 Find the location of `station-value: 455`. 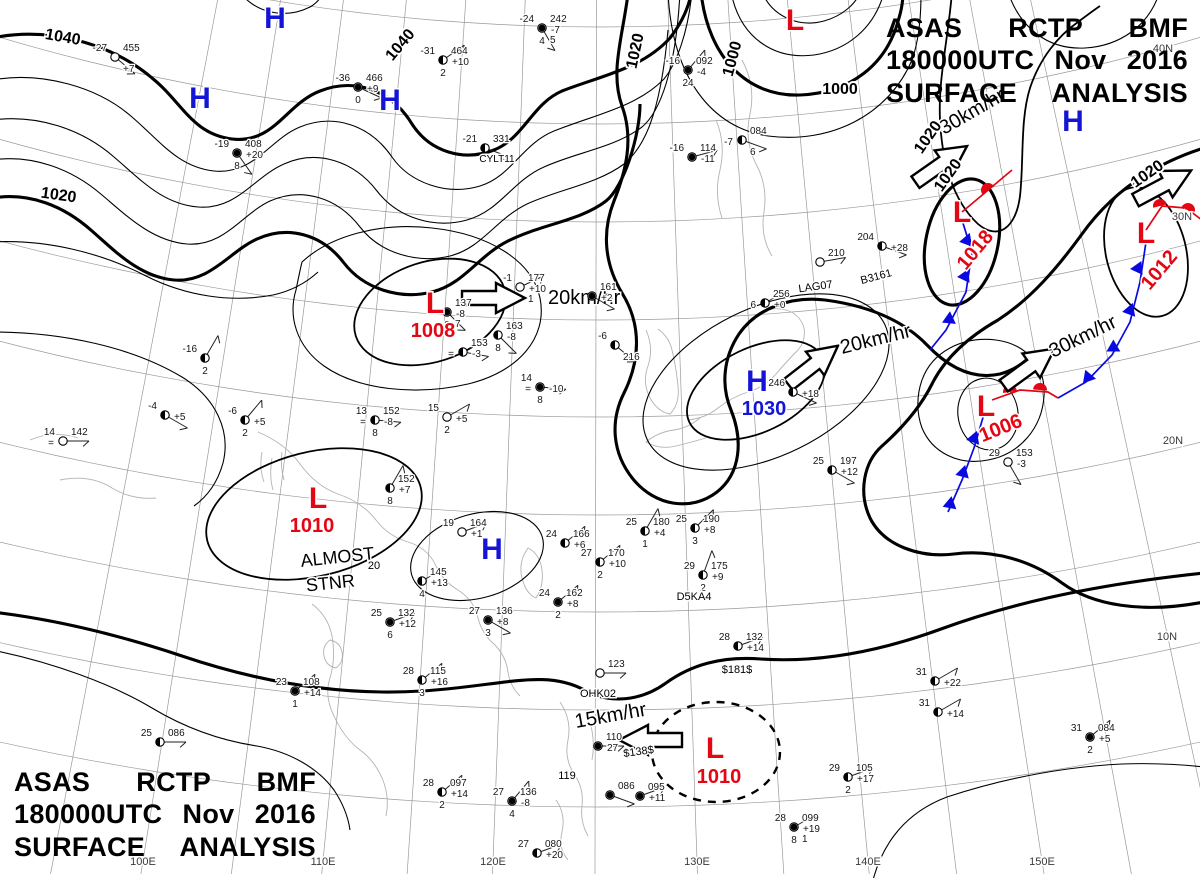

station-value: 455 is located at coordinates (131, 48).